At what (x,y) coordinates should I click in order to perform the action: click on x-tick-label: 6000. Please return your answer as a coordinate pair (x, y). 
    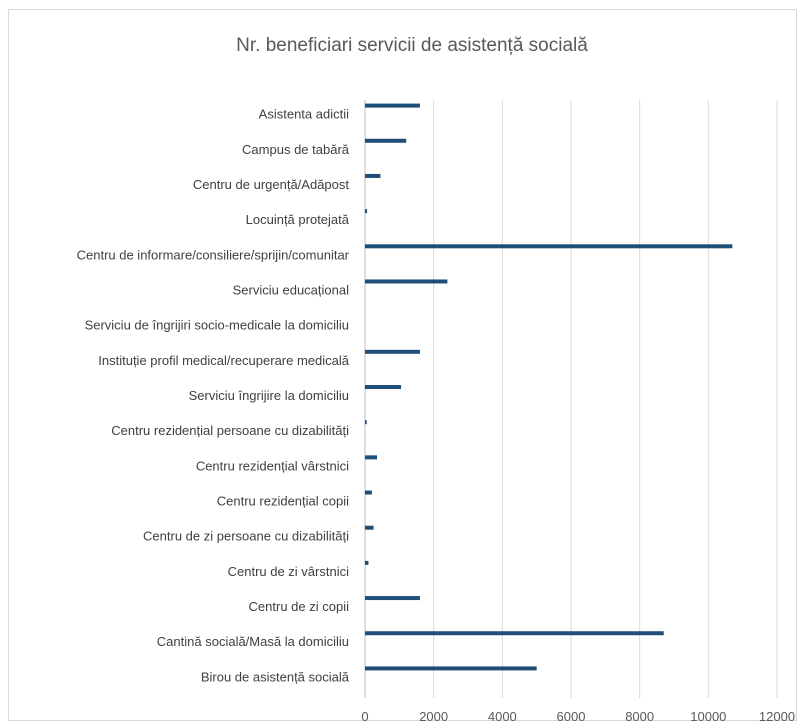
    Looking at the image, I should click on (571, 716).